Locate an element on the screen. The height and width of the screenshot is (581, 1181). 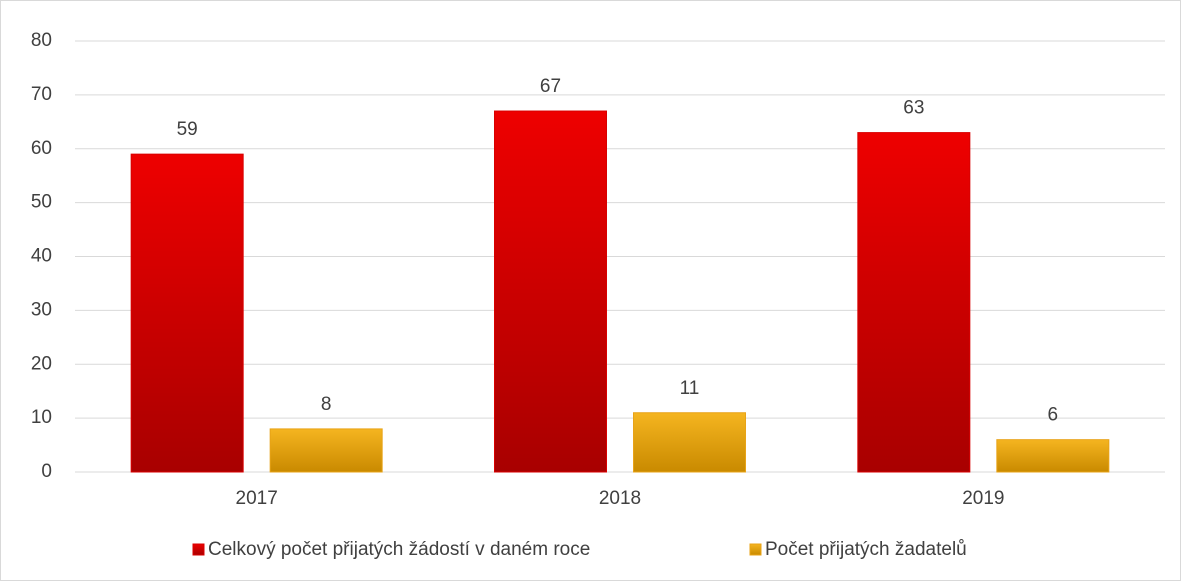
y-tick-label: 30 is located at coordinates (41, 309).